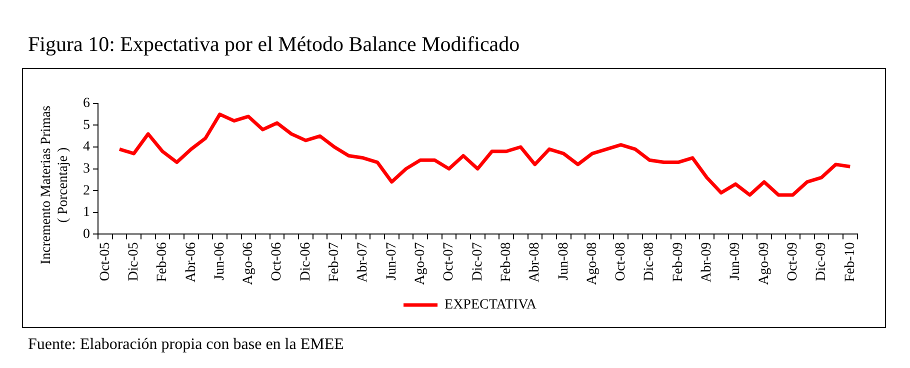  I want to click on x-tick-label: Dic-09, so click(822, 262).